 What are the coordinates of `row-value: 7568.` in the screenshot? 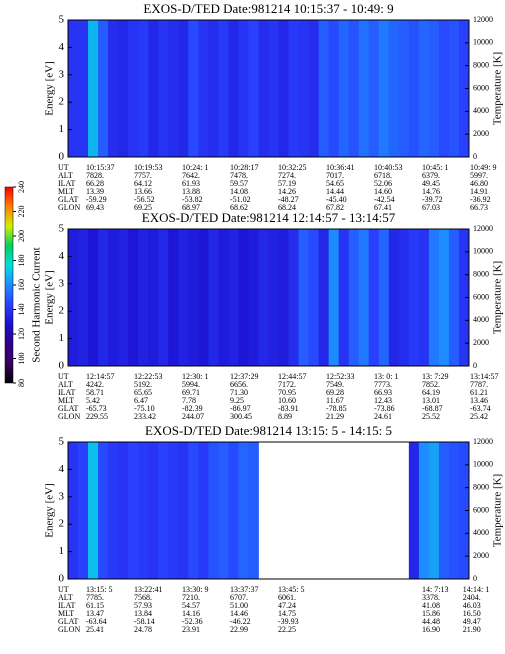 It's located at (143, 597).